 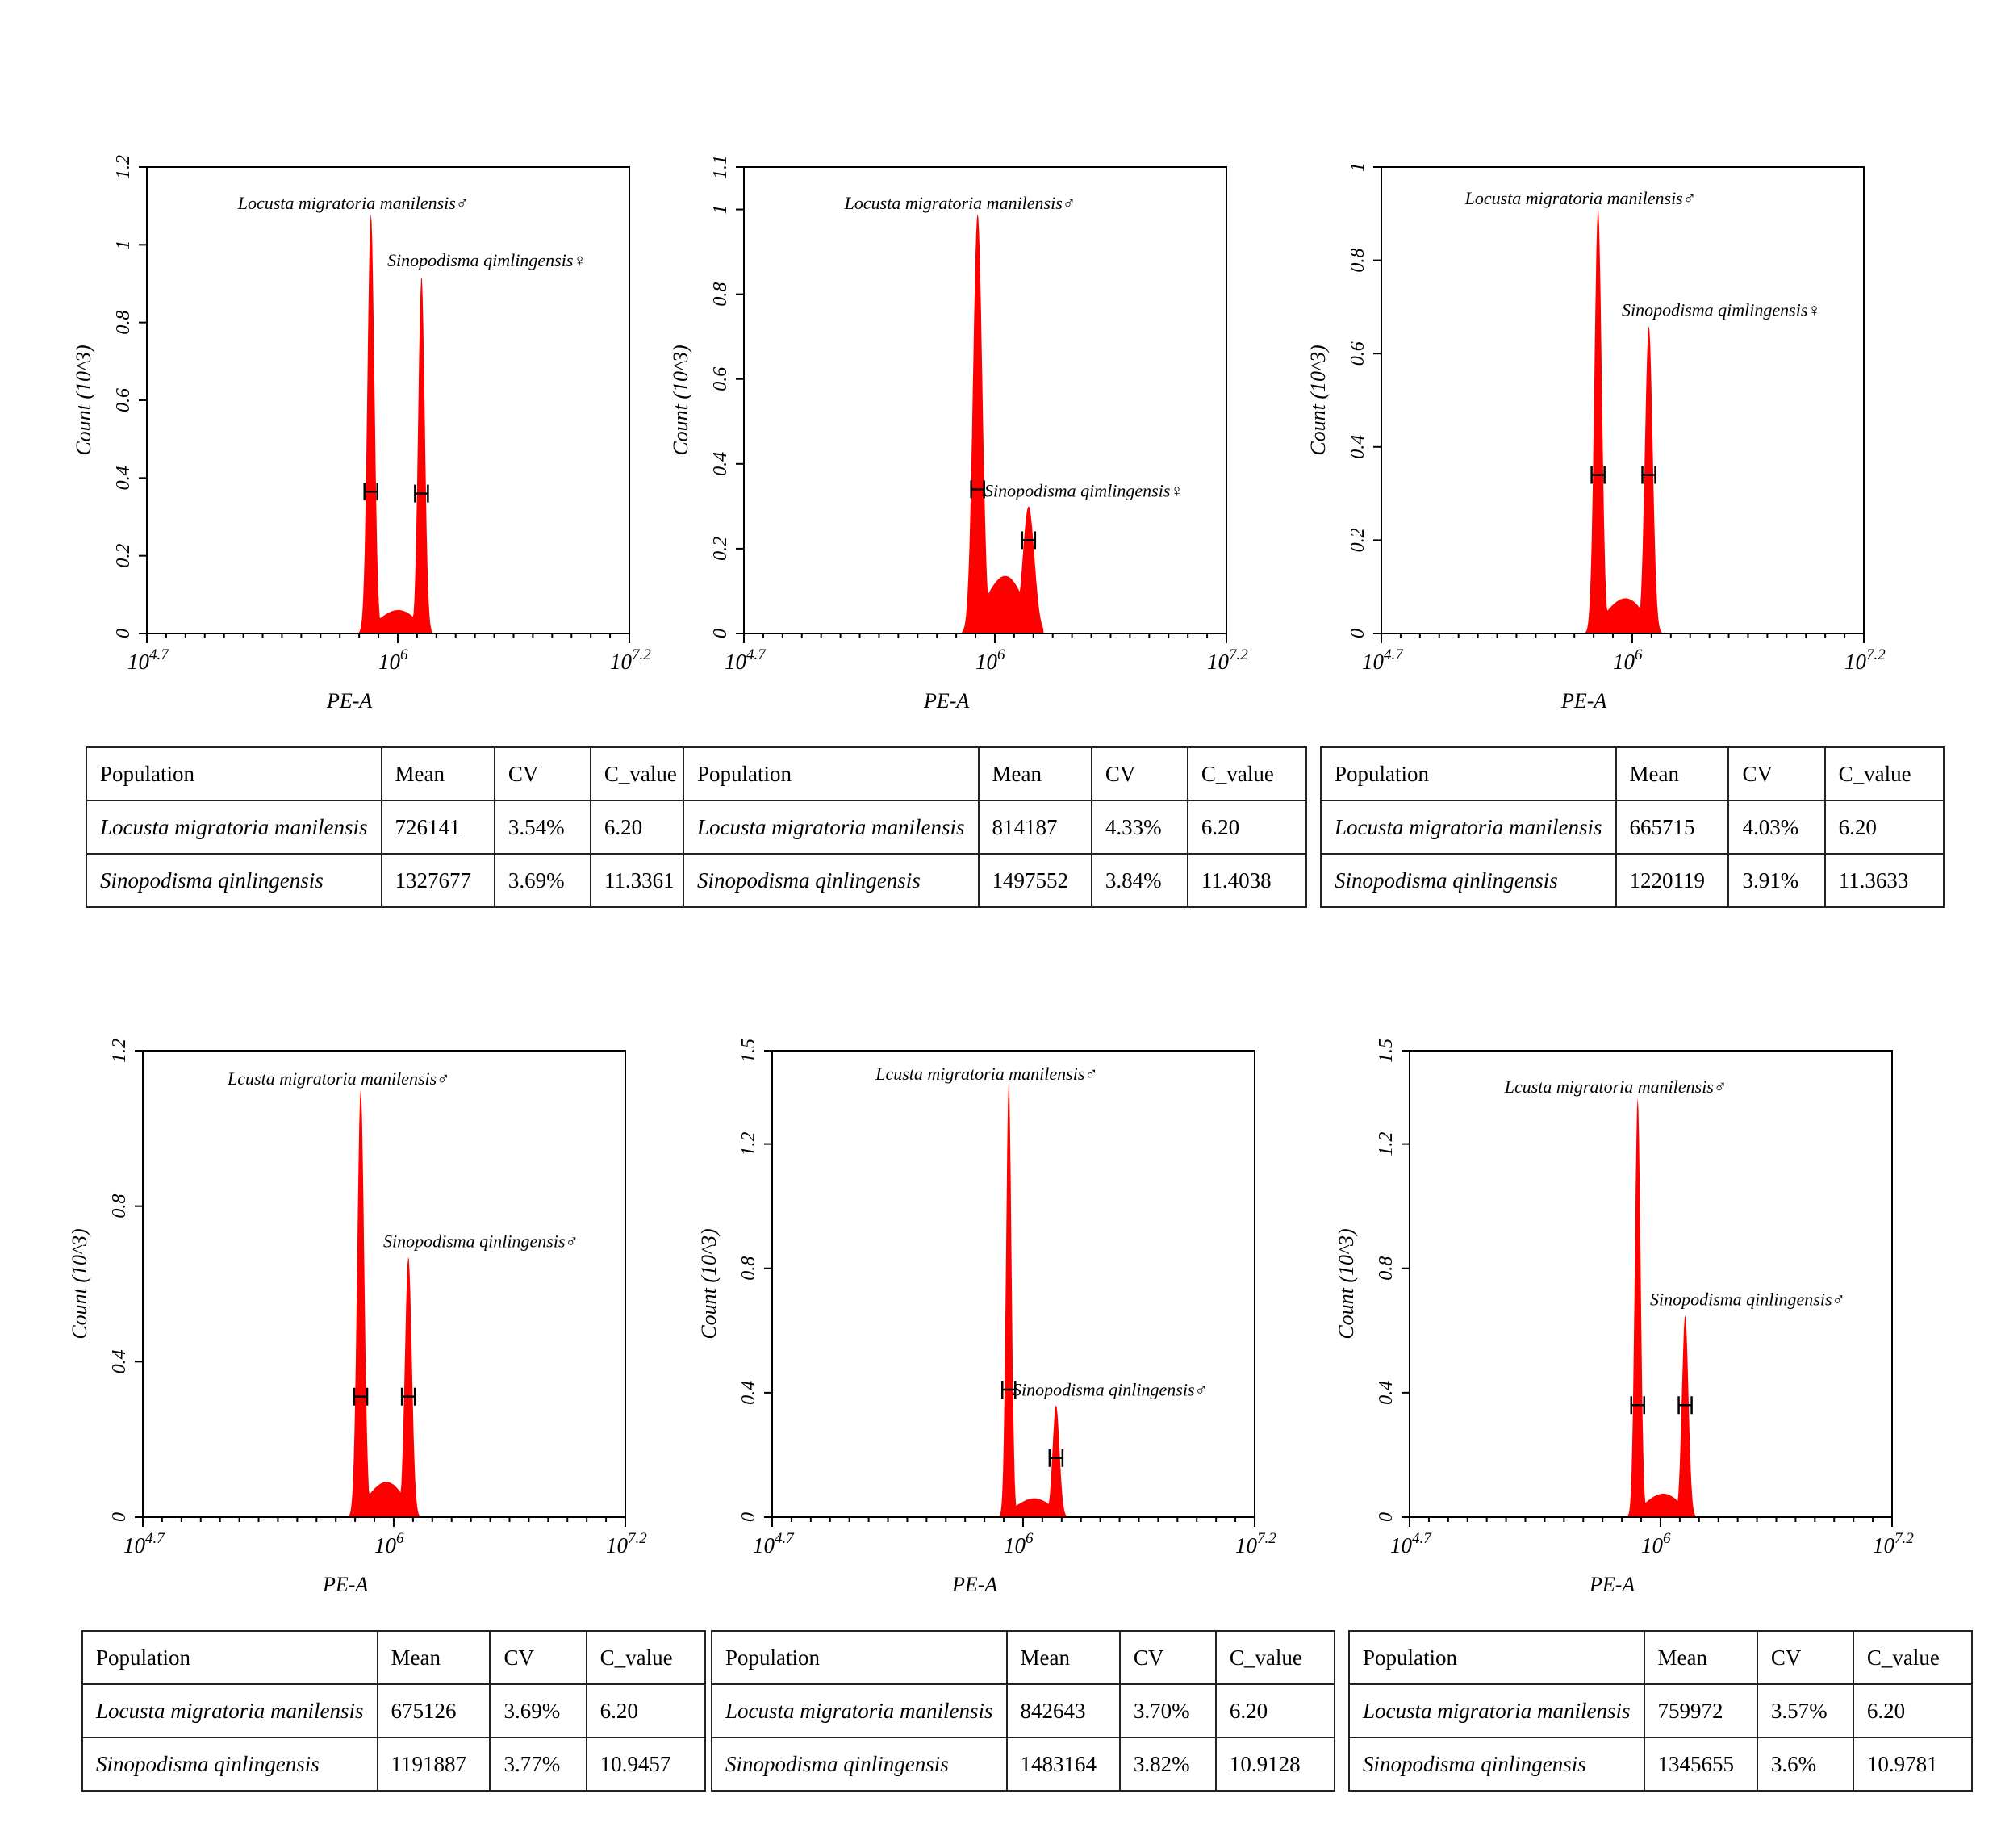 I want to click on value-cell: 3.6%, so click(x=1805, y=1765).